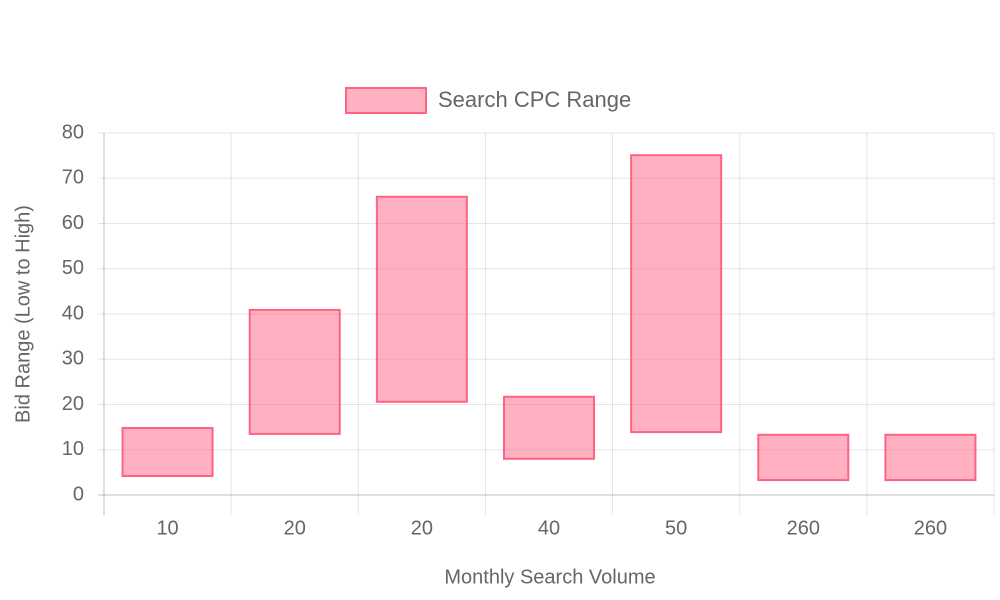 Image resolution: width=1000 pixels, height=600 pixels. What do you see at coordinates (73, 313) in the screenshot?
I see `y-tick-label: 40` at bounding box center [73, 313].